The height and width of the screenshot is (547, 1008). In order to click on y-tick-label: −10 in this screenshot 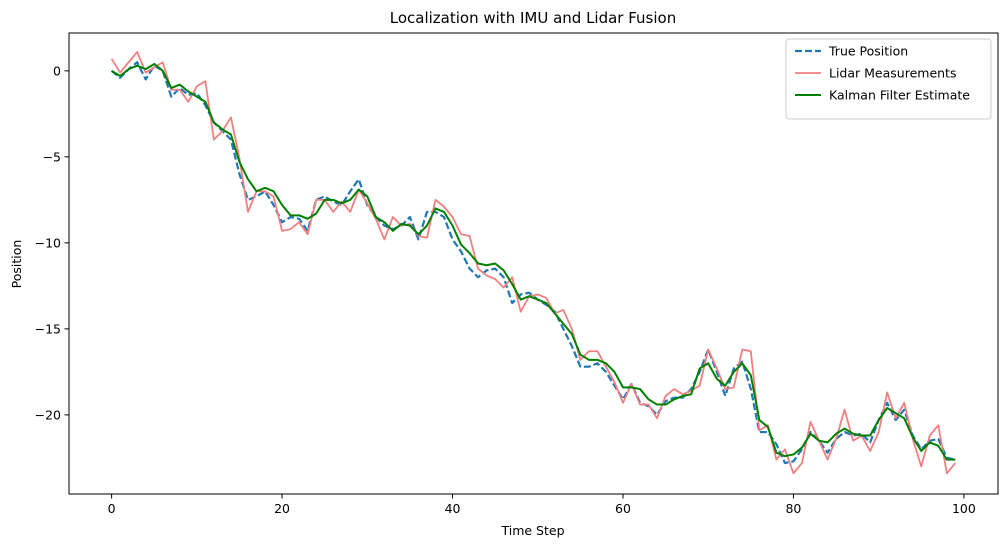, I will do `click(48, 242)`.